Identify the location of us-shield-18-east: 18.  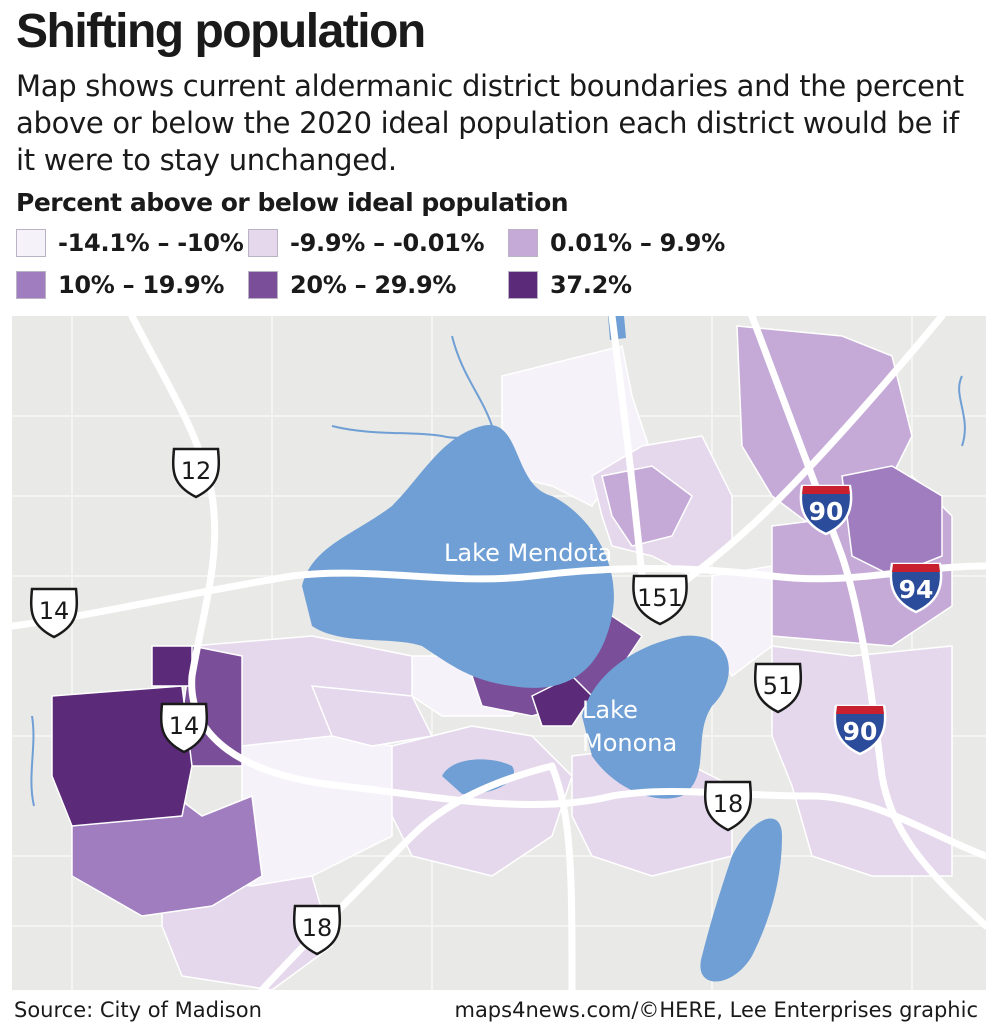
(728, 806).